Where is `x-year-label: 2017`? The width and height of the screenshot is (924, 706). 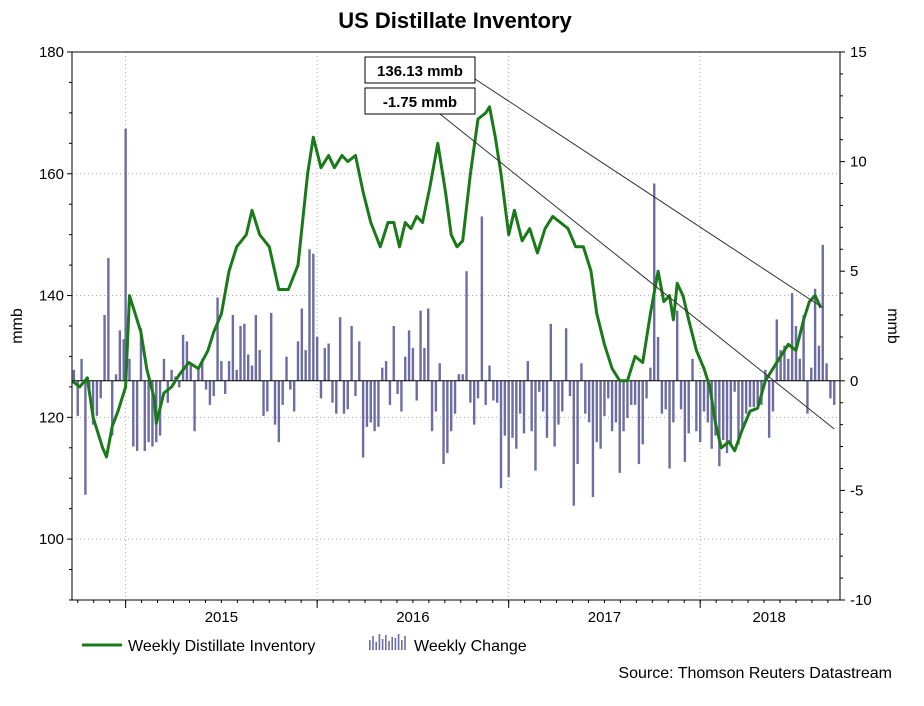
x-year-label: 2017 is located at coordinates (604, 617).